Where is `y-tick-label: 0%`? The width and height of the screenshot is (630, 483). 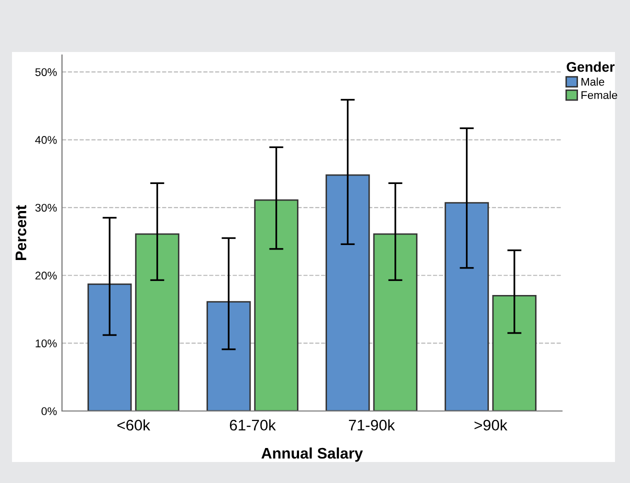
y-tick-label: 0% is located at coordinates (49, 411).